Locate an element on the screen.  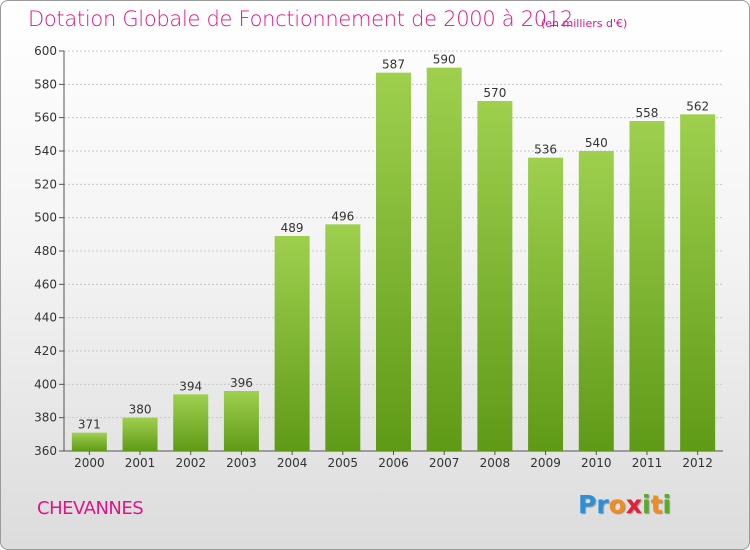
x-tick-label: 2005 is located at coordinates (343, 463).